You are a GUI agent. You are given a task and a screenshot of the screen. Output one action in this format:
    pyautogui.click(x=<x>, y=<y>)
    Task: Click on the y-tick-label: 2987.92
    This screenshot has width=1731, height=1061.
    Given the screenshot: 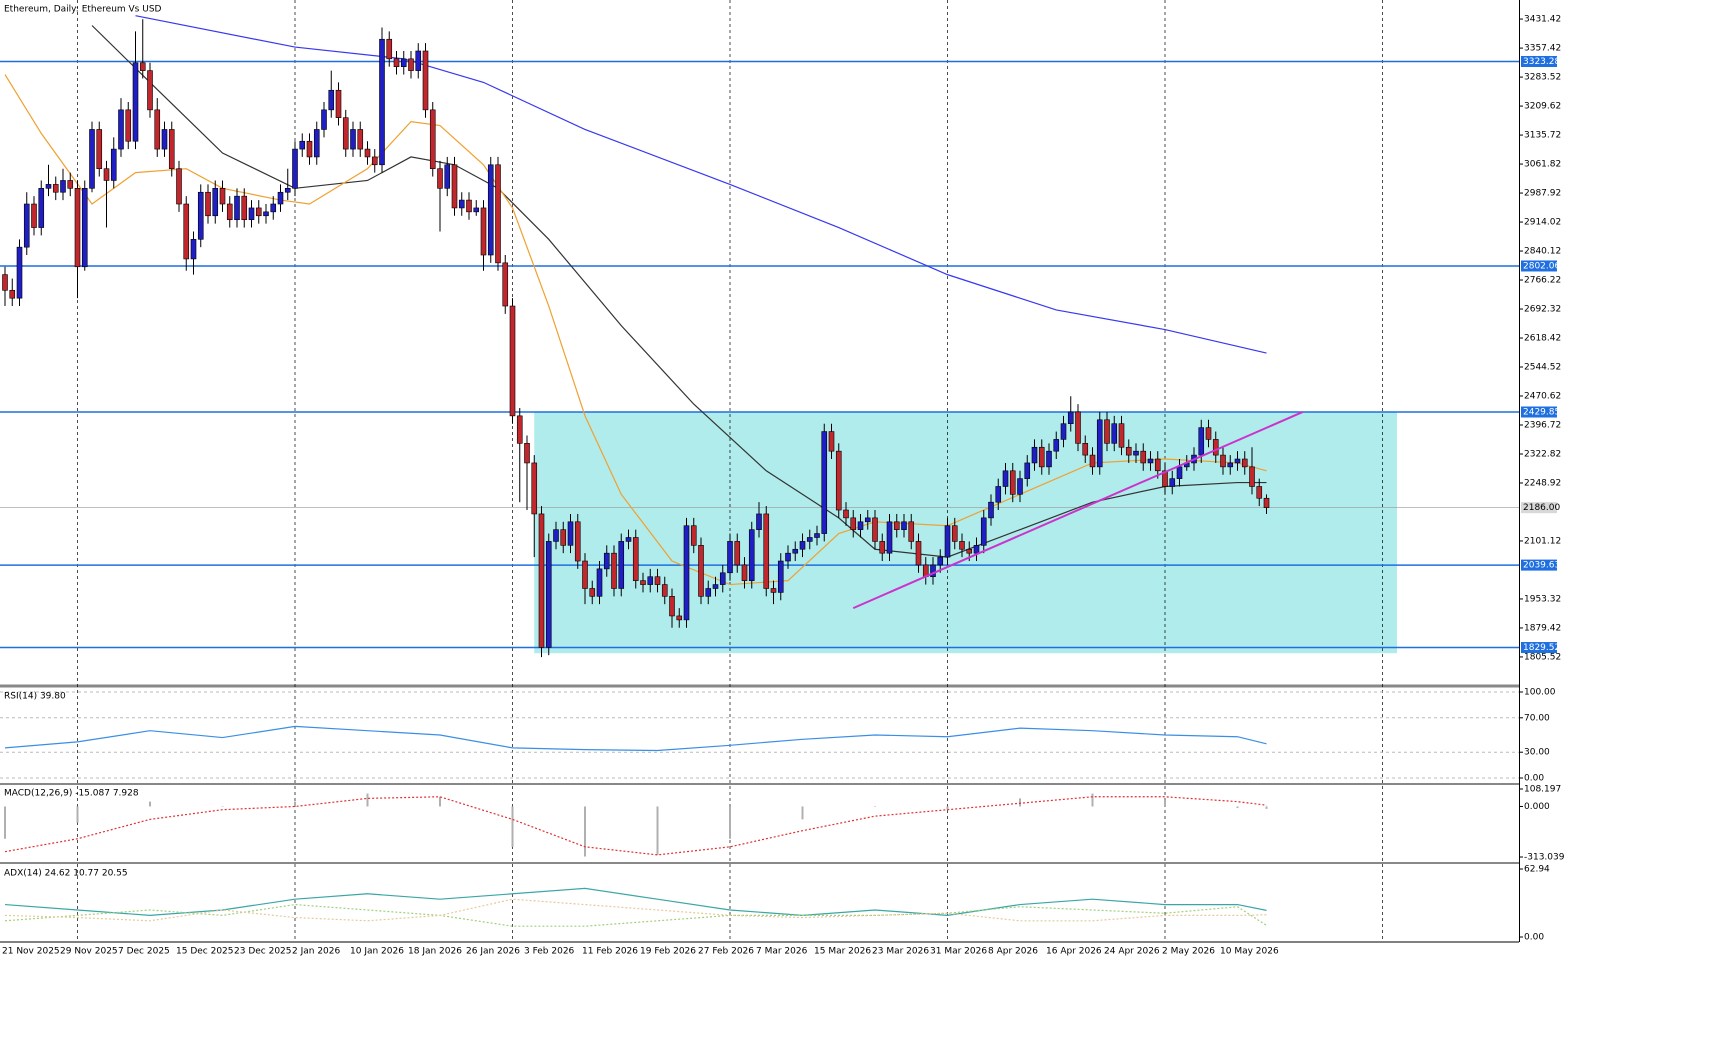 What is the action you would take?
    pyautogui.click(x=1542, y=194)
    